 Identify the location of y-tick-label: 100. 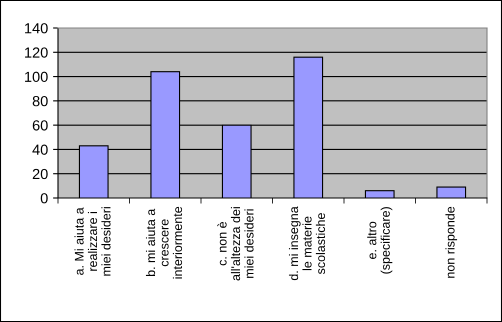
(36, 77).